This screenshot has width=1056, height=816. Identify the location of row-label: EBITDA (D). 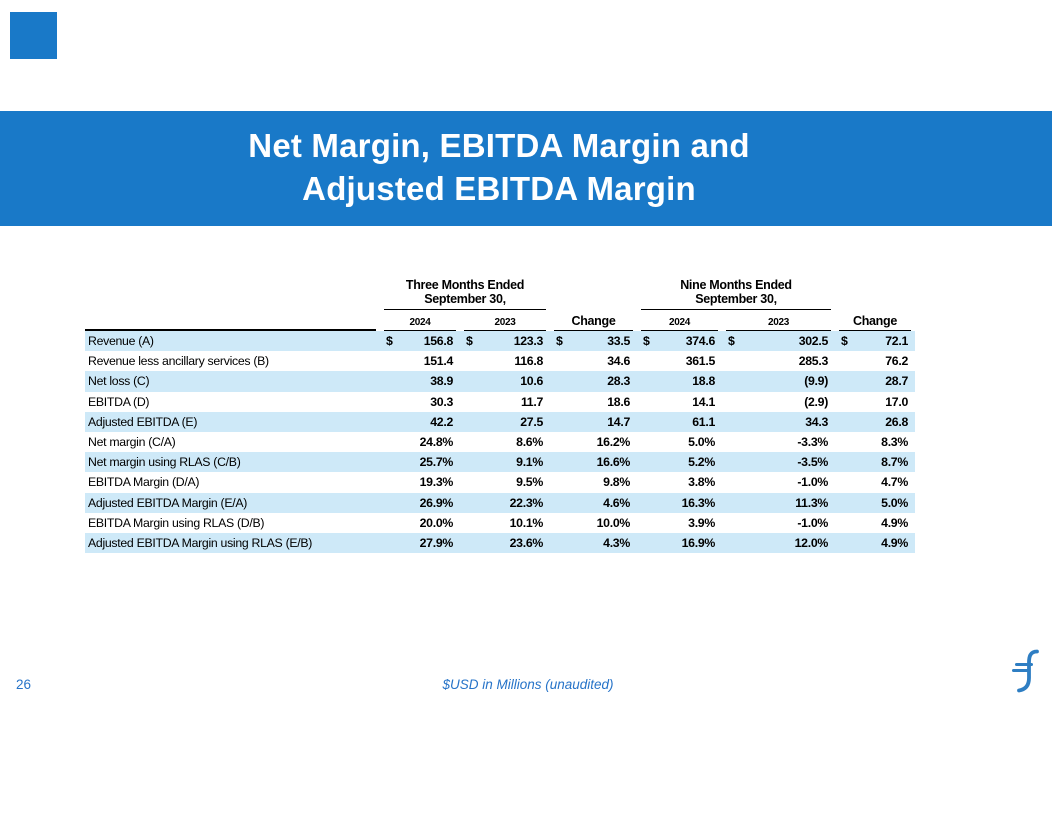
(119, 401).